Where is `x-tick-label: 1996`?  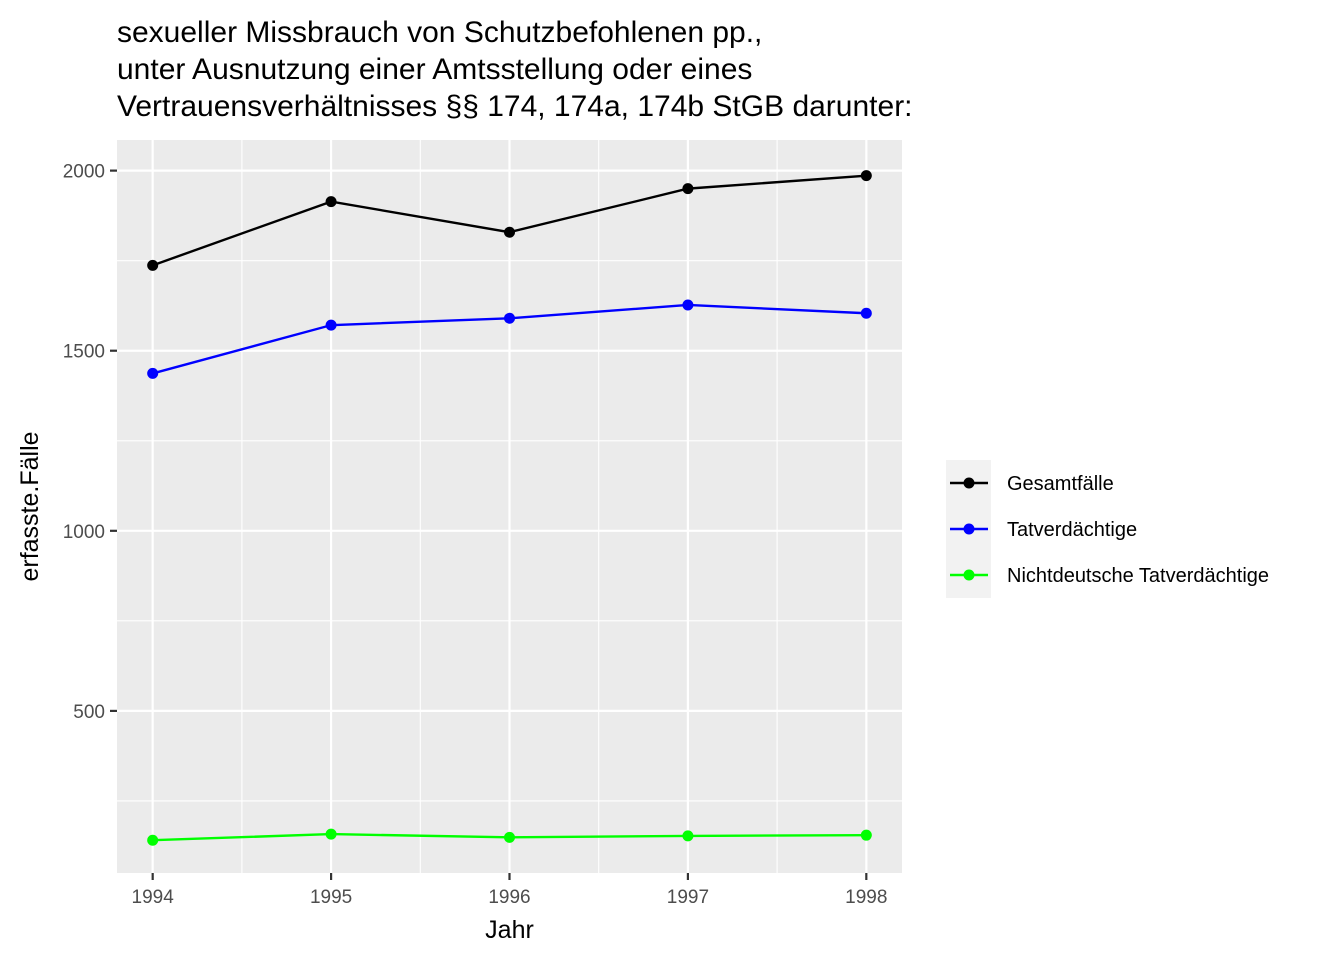 x-tick-label: 1996 is located at coordinates (509, 897).